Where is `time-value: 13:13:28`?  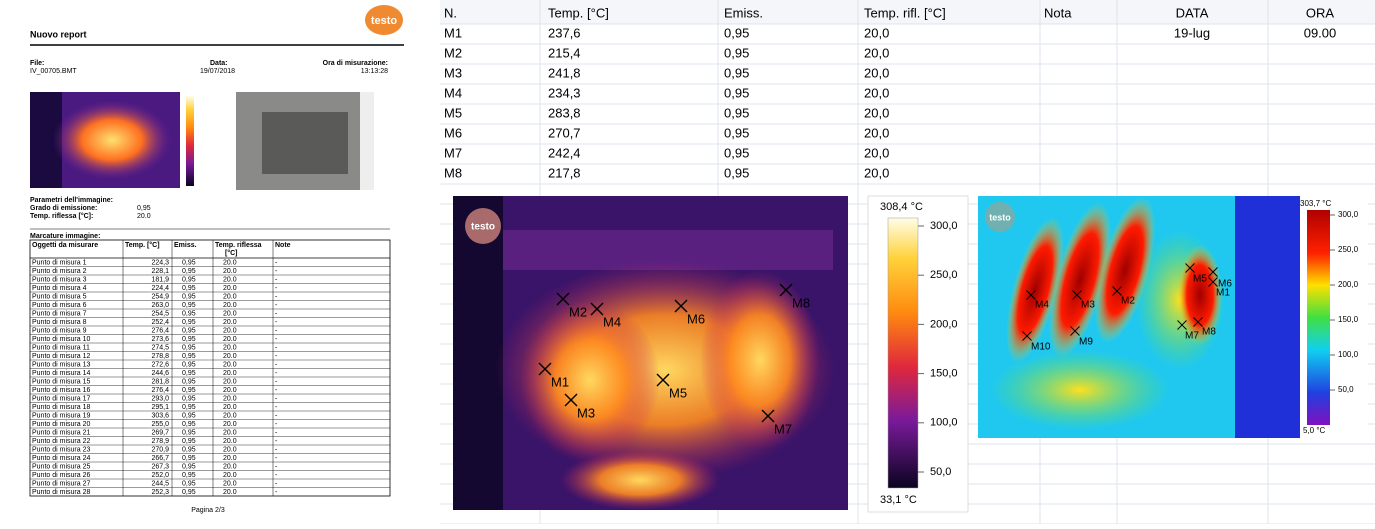
time-value: 13:13:28 is located at coordinates (374, 71).